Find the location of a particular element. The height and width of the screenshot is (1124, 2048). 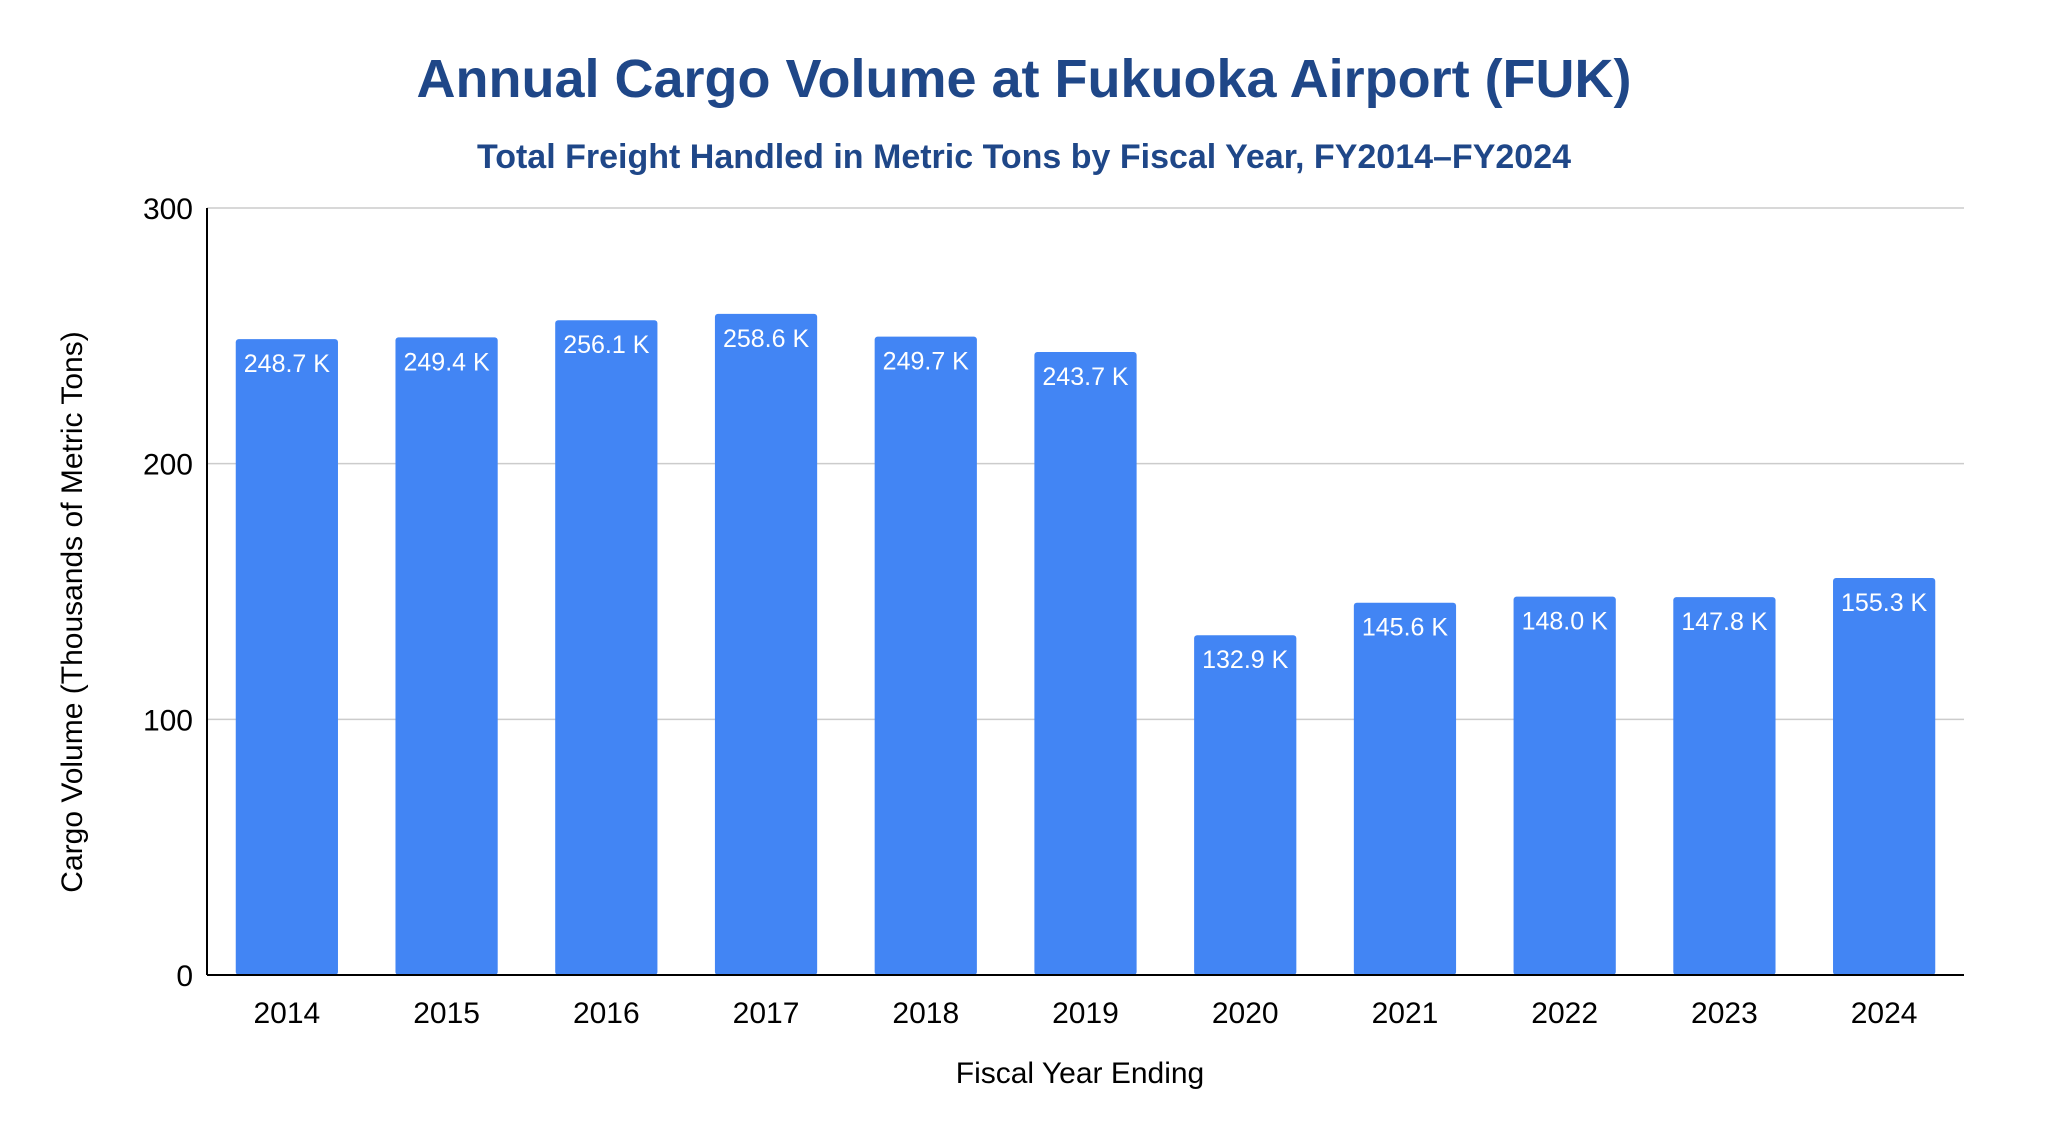

x-tick-label: 2019 is located at coordinates (1085, 1013).